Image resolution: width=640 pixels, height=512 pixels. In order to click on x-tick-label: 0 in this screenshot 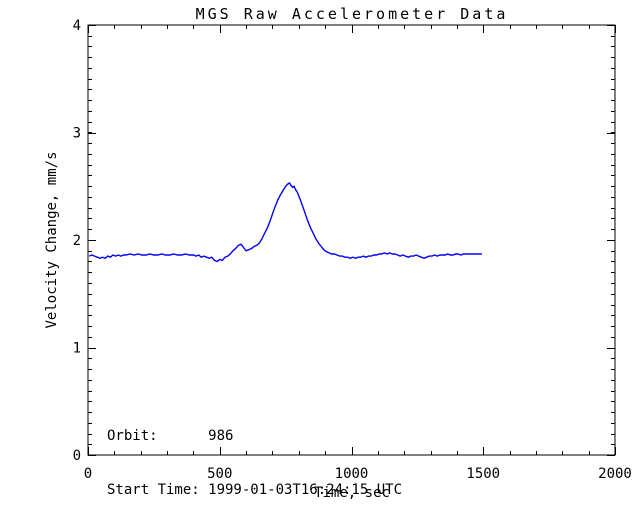, I will do `click(88, 474)`.